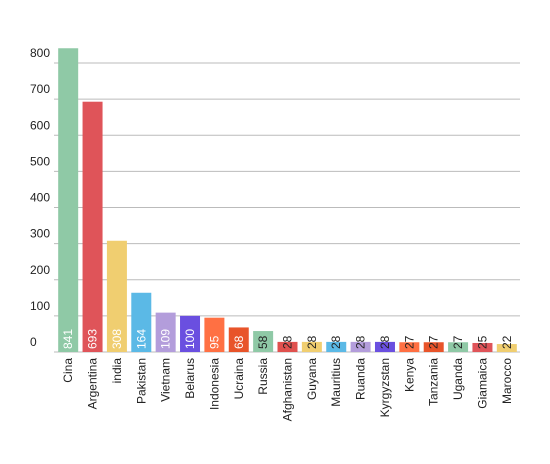 This screenshot has height=464, width=550. What do you see at coordinates (40, 234) in the screenshot?
I see `y-tick-label: 300` at bounding box center [40, 234].